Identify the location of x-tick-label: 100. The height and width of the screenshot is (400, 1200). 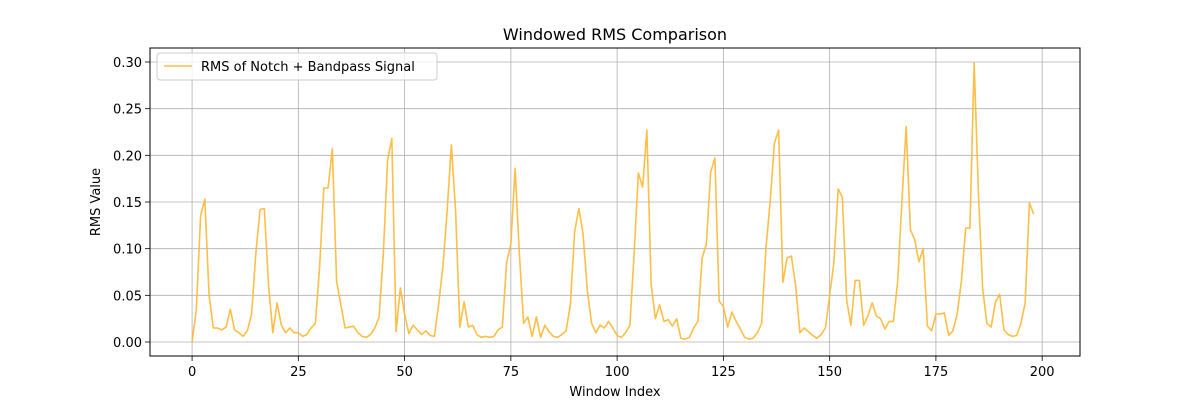
(617, 372).